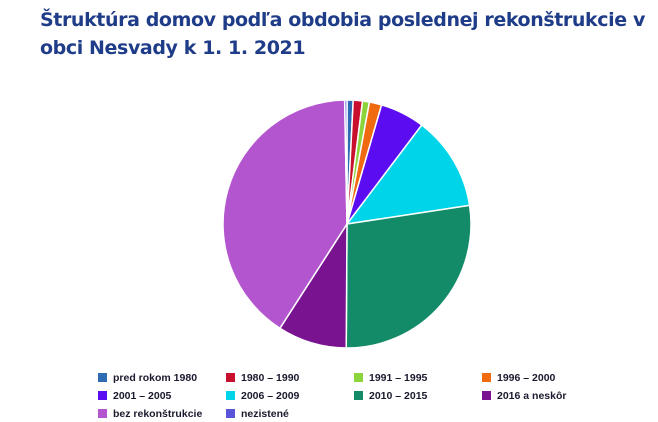 The width and height of the screenshot is (658, 422). I want to click on legend-item: pred rokom 1980, so click(162, 377).